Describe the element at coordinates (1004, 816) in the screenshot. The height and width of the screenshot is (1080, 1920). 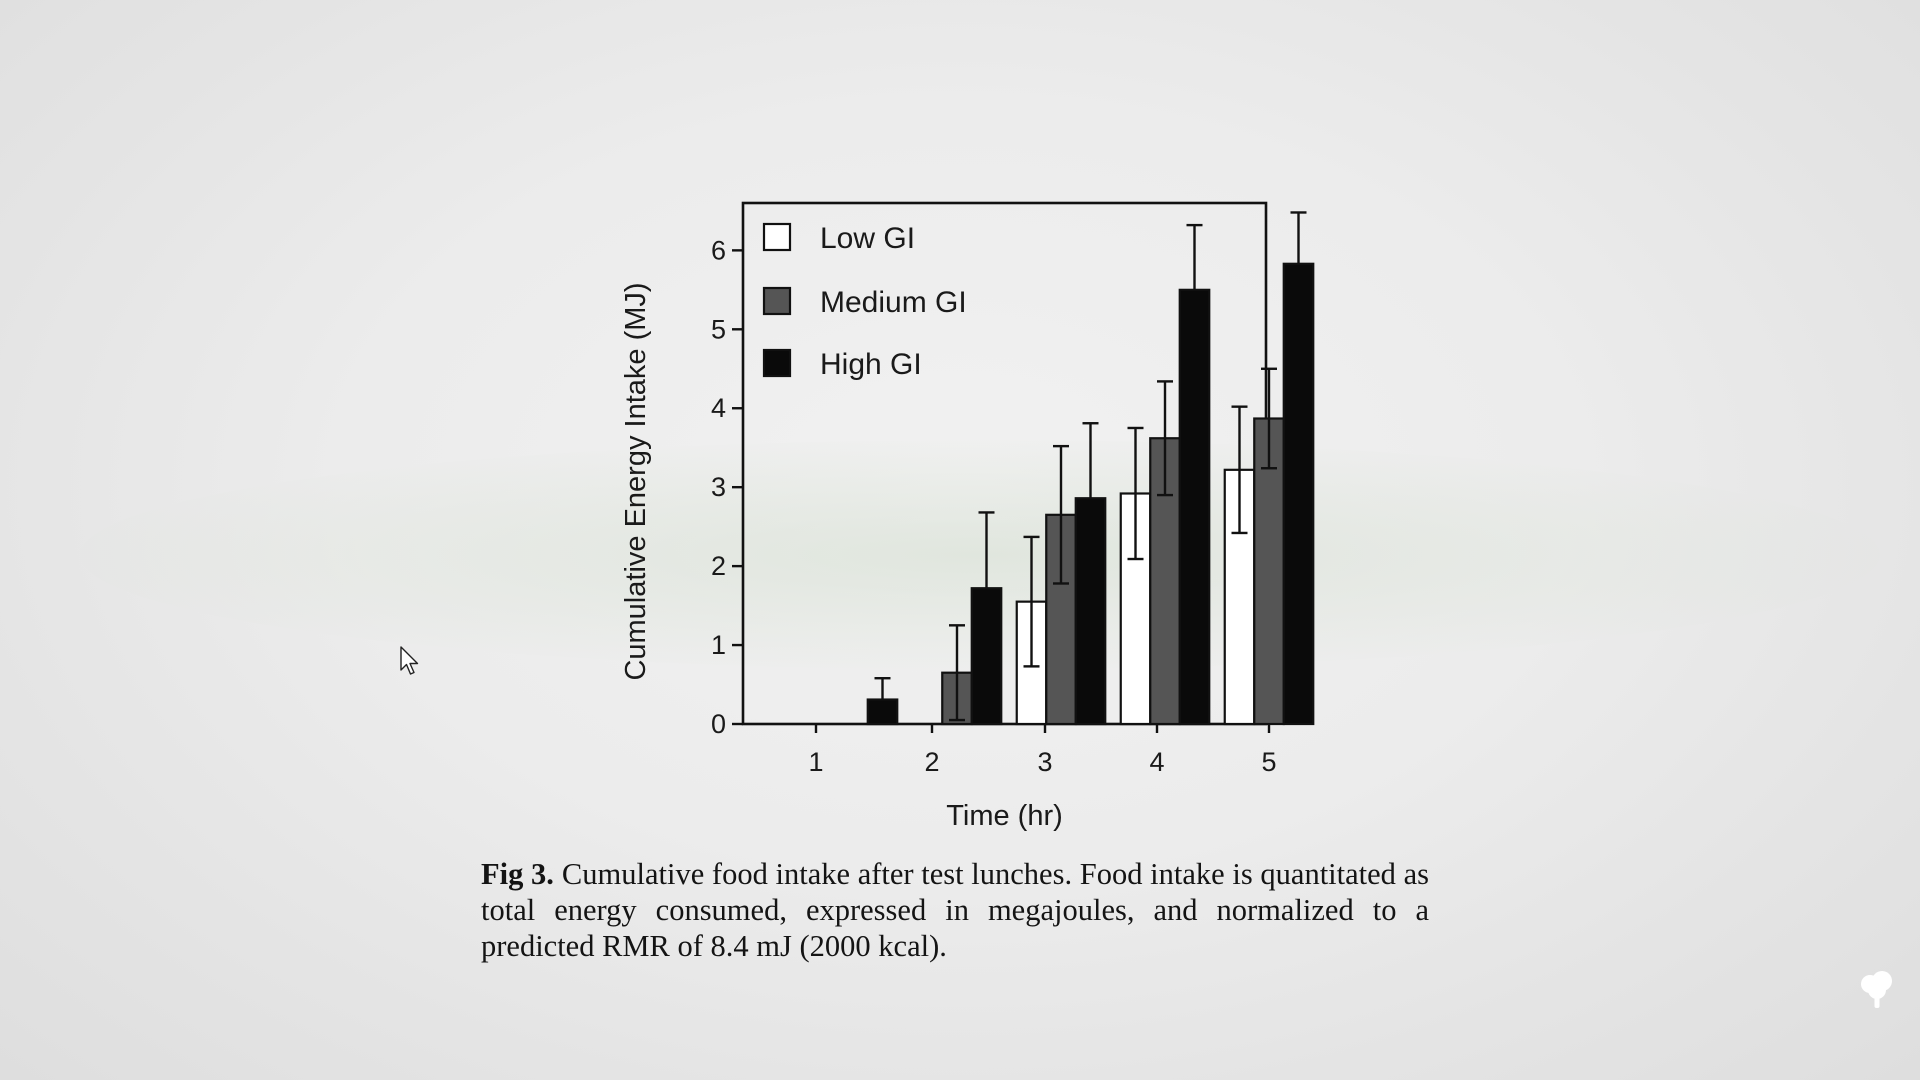
I see `x-axis-label: Time (hr)` at that location.